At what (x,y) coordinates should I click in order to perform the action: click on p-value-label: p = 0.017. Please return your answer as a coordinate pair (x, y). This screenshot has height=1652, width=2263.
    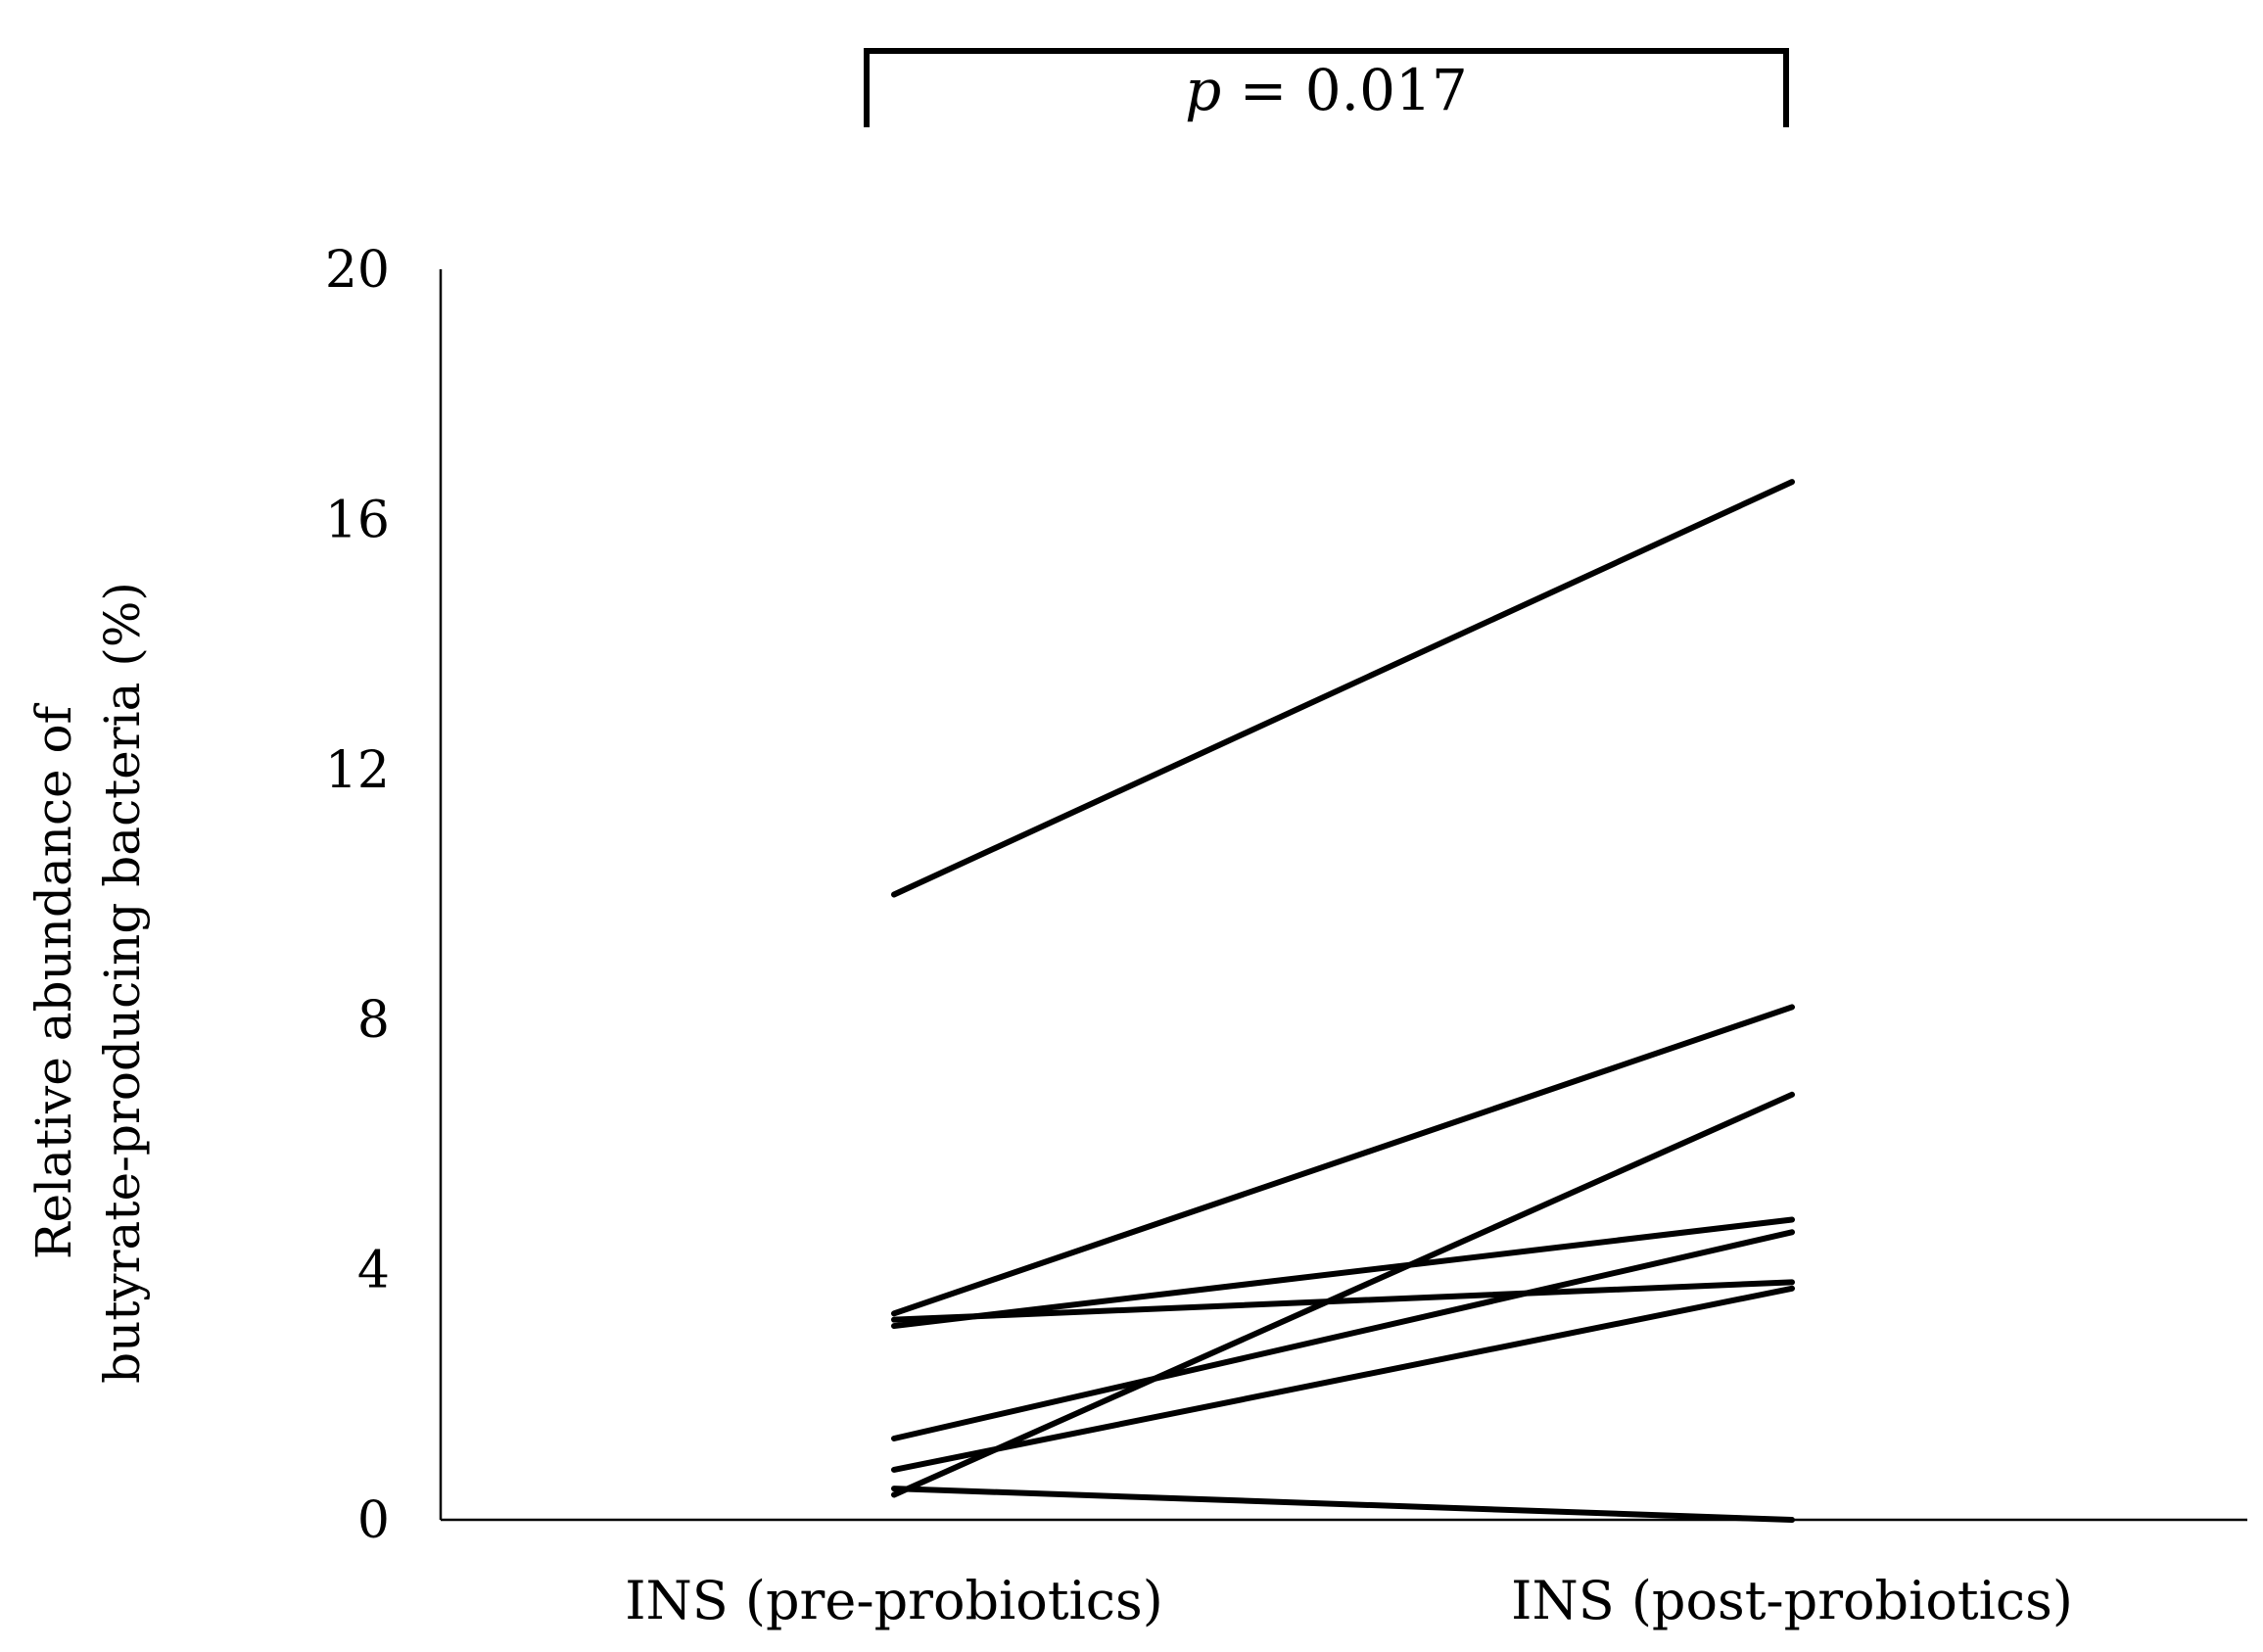
    Looking at the image, I should click on (1327, 90).